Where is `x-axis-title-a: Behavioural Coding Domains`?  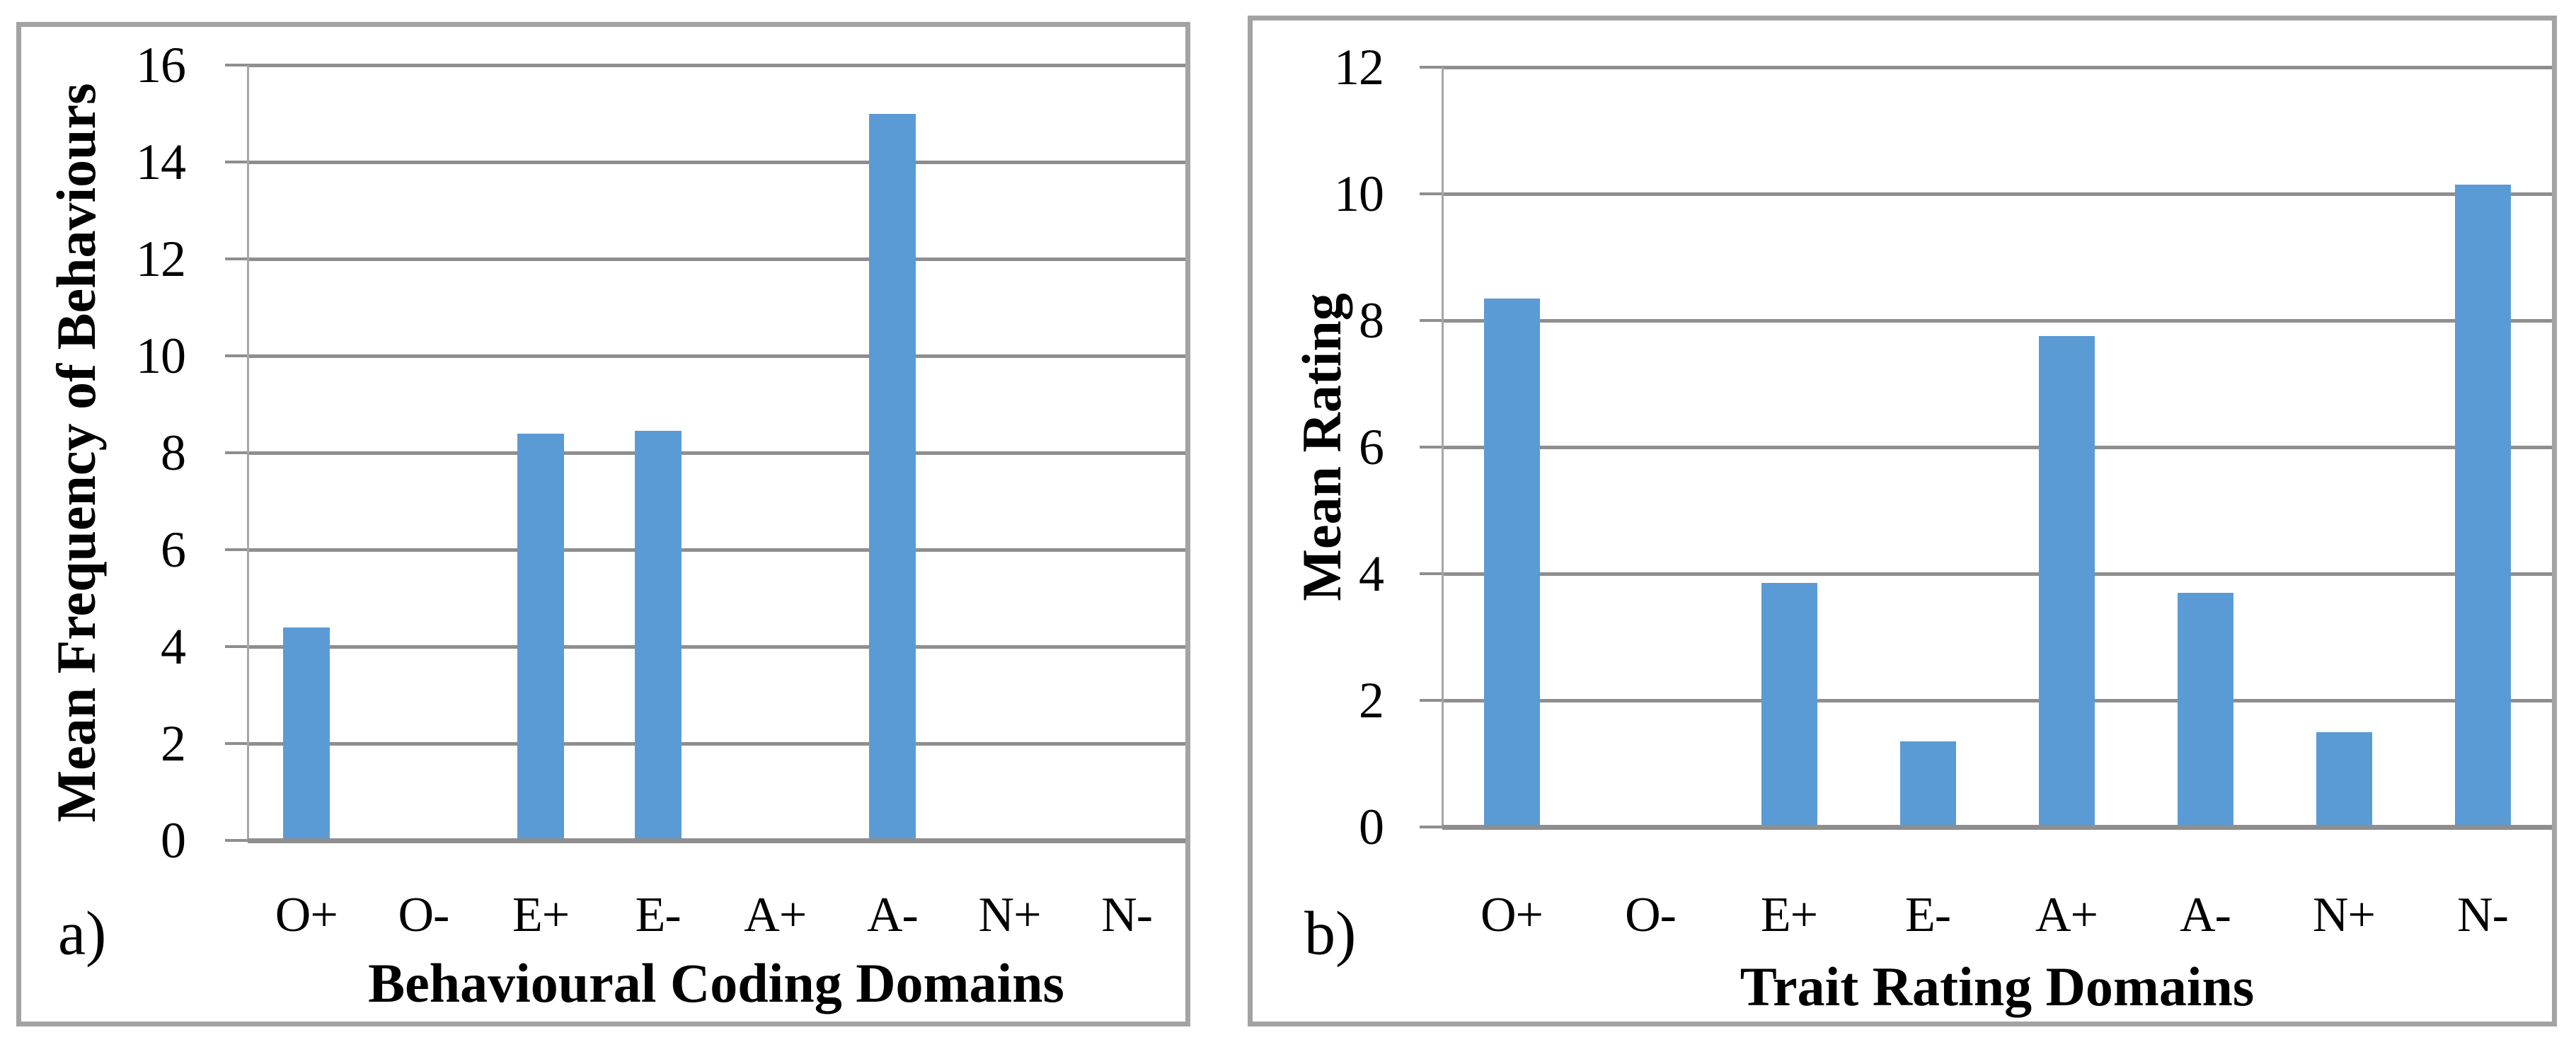 x-axis-title-a: Behavioural Coding Domains is located at coordinates (716, 983).